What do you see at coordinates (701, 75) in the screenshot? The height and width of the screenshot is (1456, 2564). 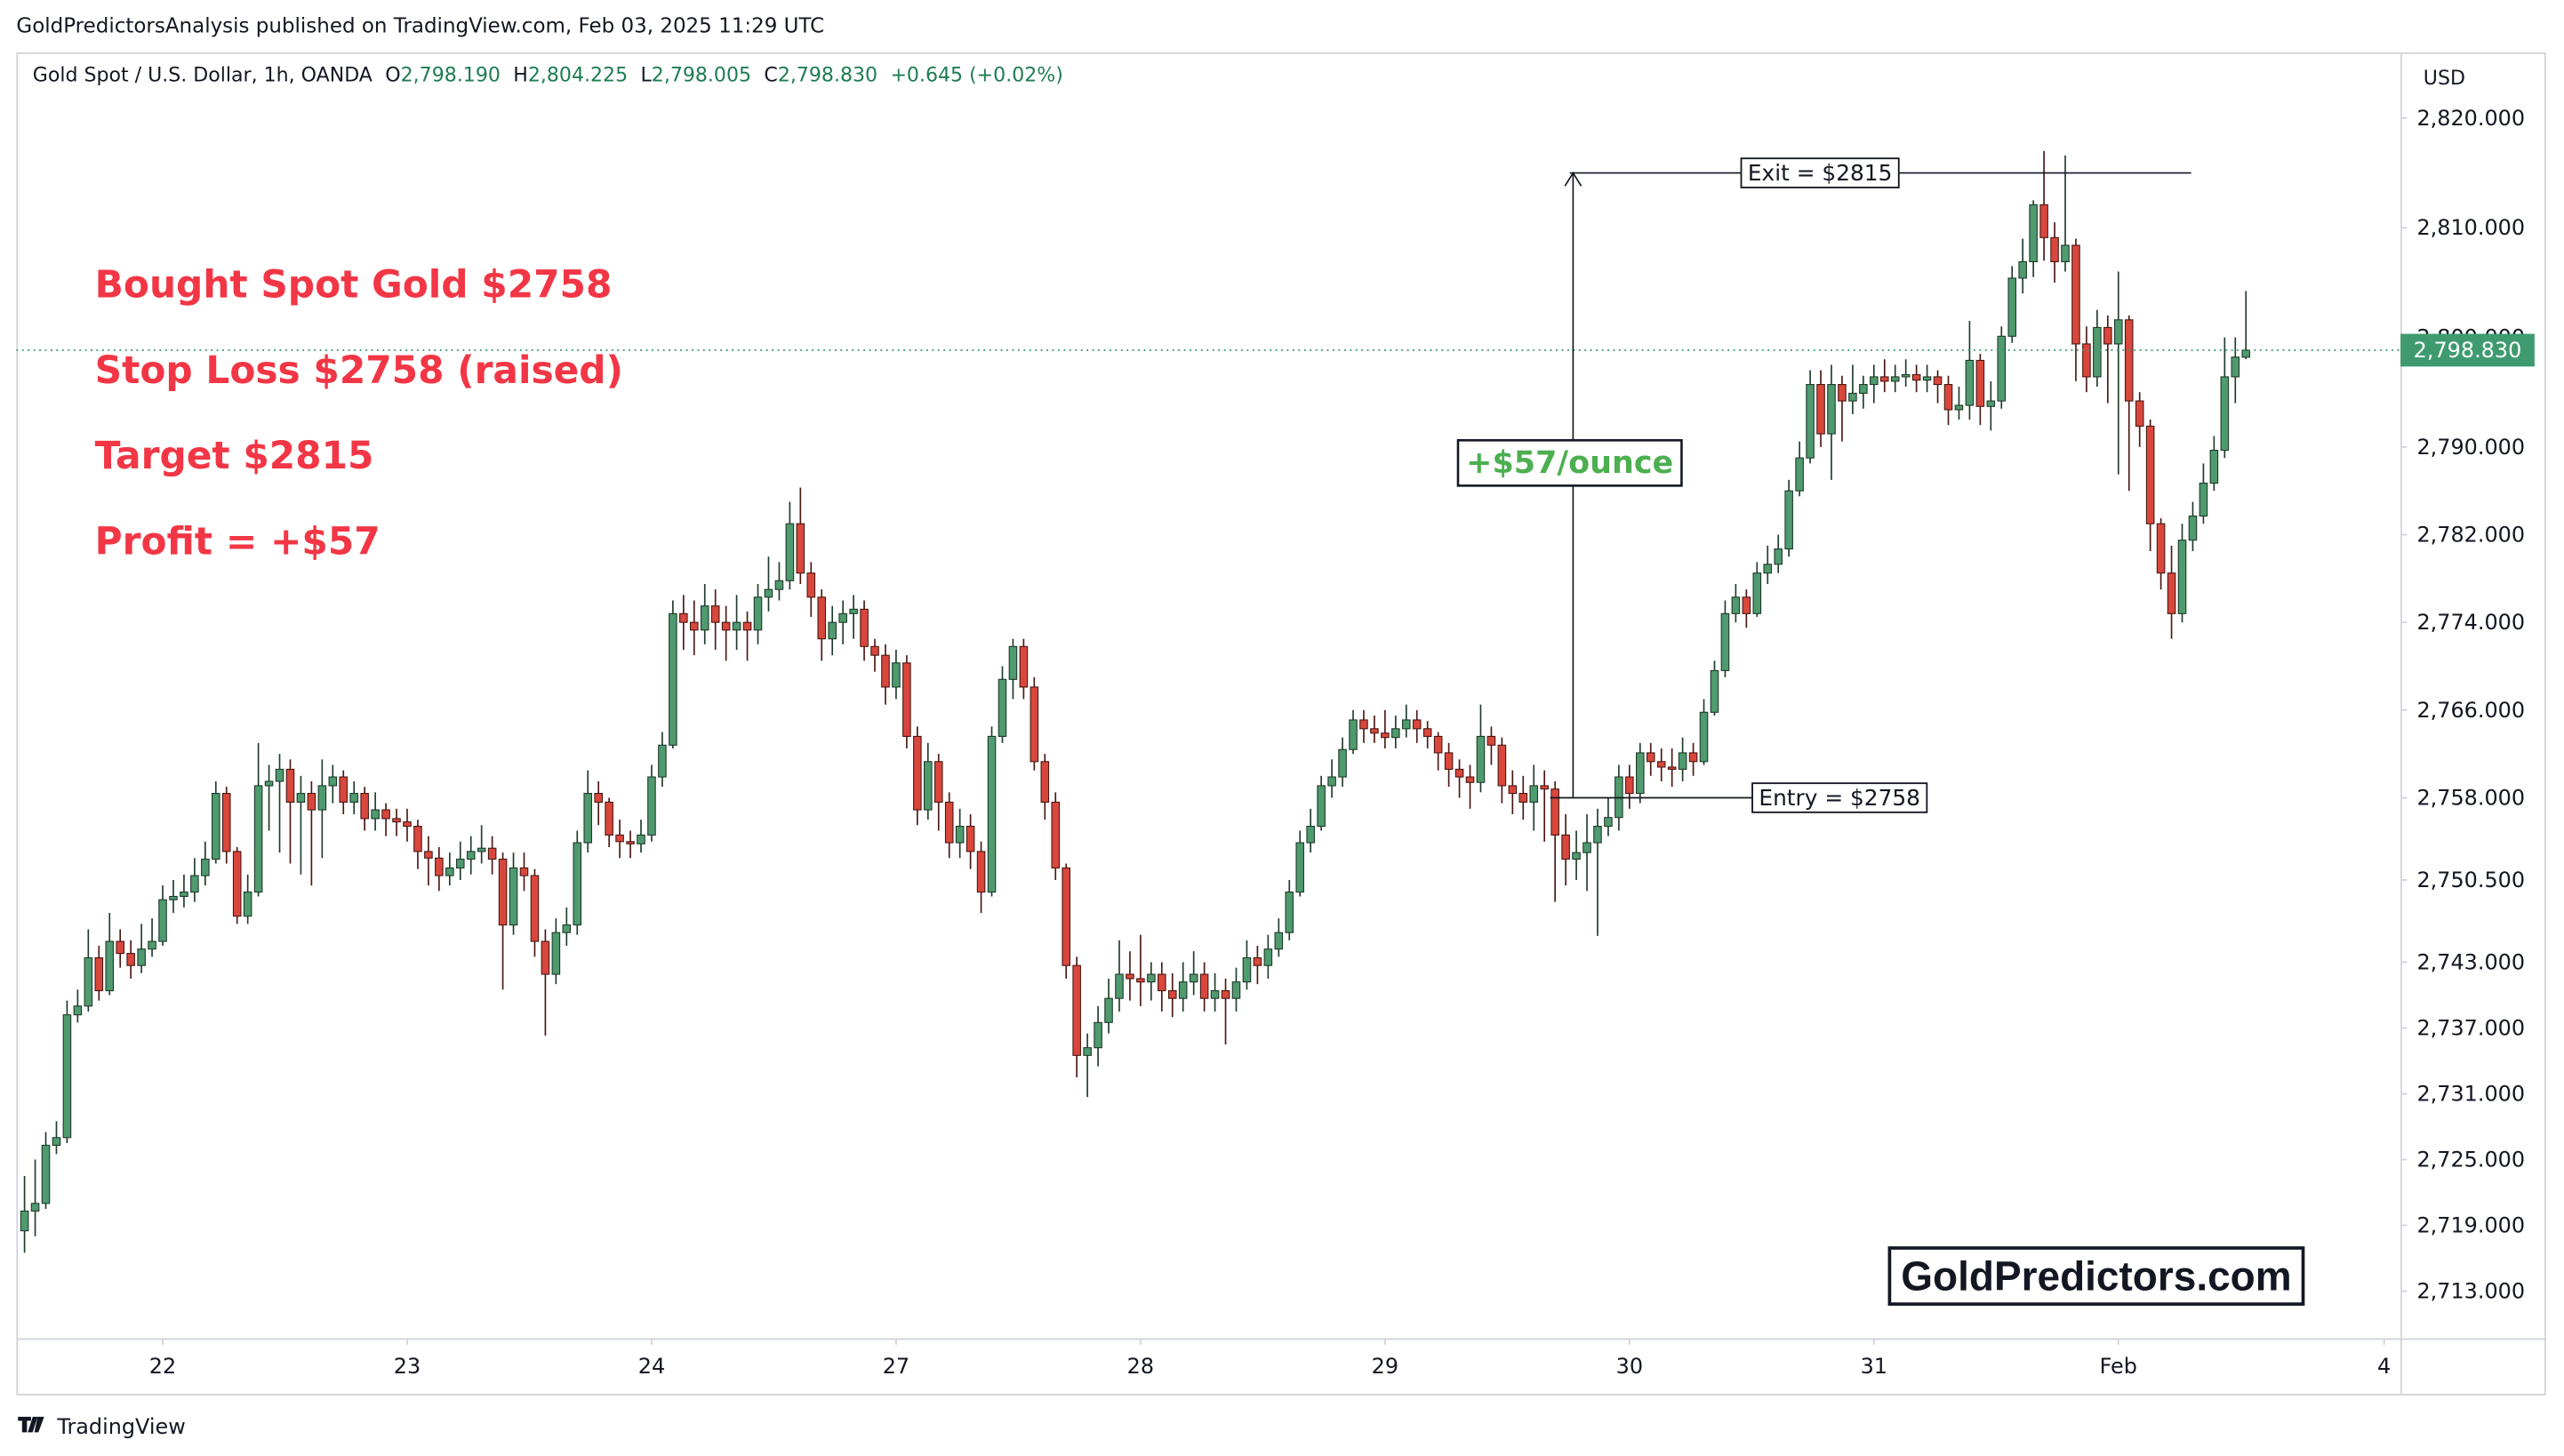 I see `field-value: 2,798.005` at bounding box center [701, 75].